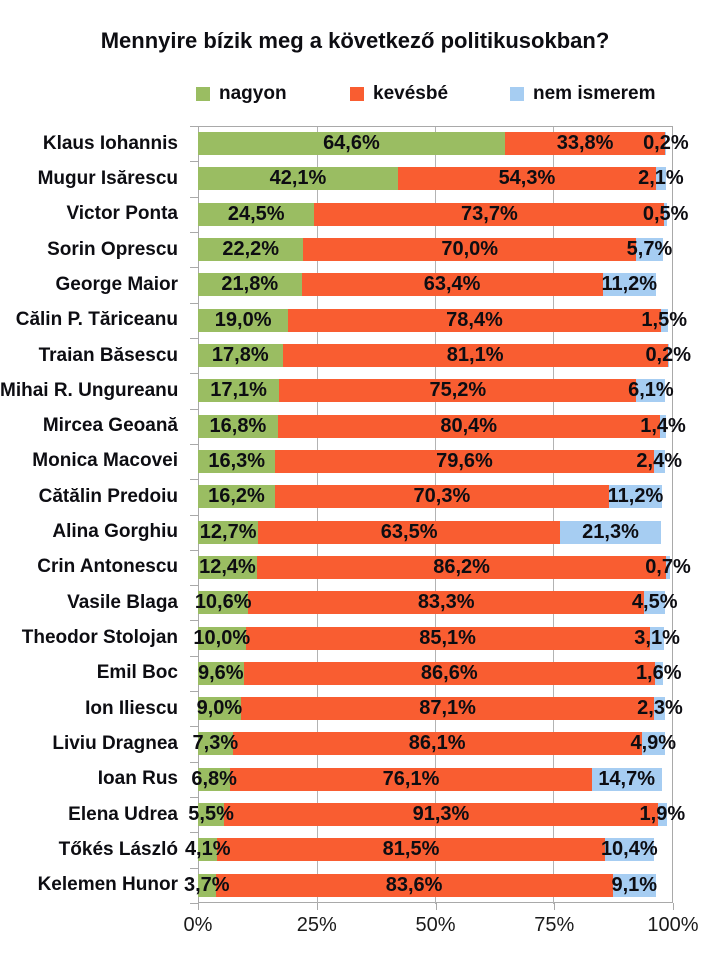 Image resolution: width=710 pixels, height=958 pixels. Describe the element at coordinates (219, 708) in the screenshot. I see `value-label: 9,0%` at that location.